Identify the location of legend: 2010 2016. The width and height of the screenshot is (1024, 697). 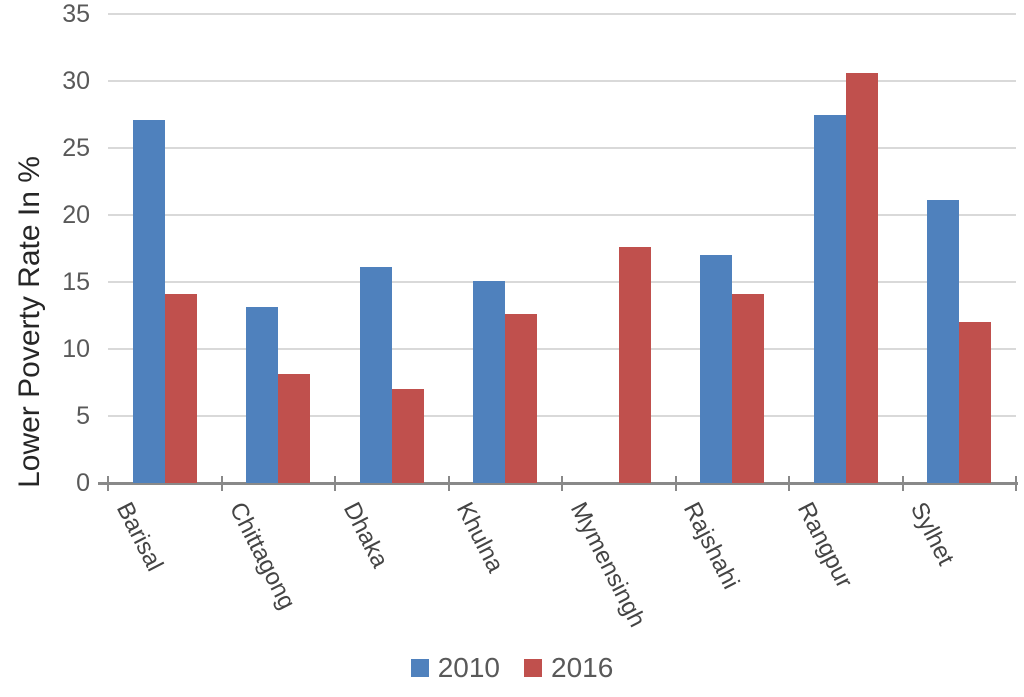
(512, 668).